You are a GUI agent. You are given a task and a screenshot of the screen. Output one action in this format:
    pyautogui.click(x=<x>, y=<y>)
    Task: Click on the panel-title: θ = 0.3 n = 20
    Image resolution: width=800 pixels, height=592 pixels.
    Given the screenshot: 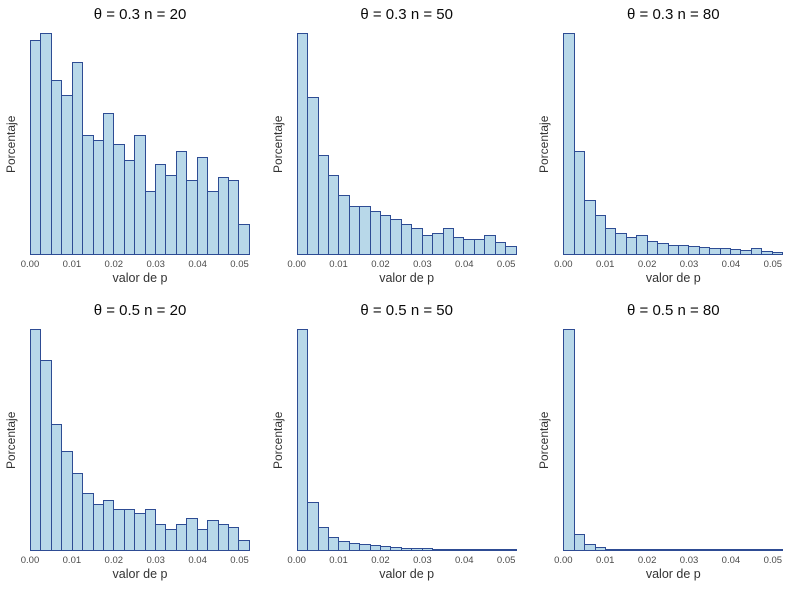 What is the action you would take?
    pyautogui.click(x=140, y=14)
    